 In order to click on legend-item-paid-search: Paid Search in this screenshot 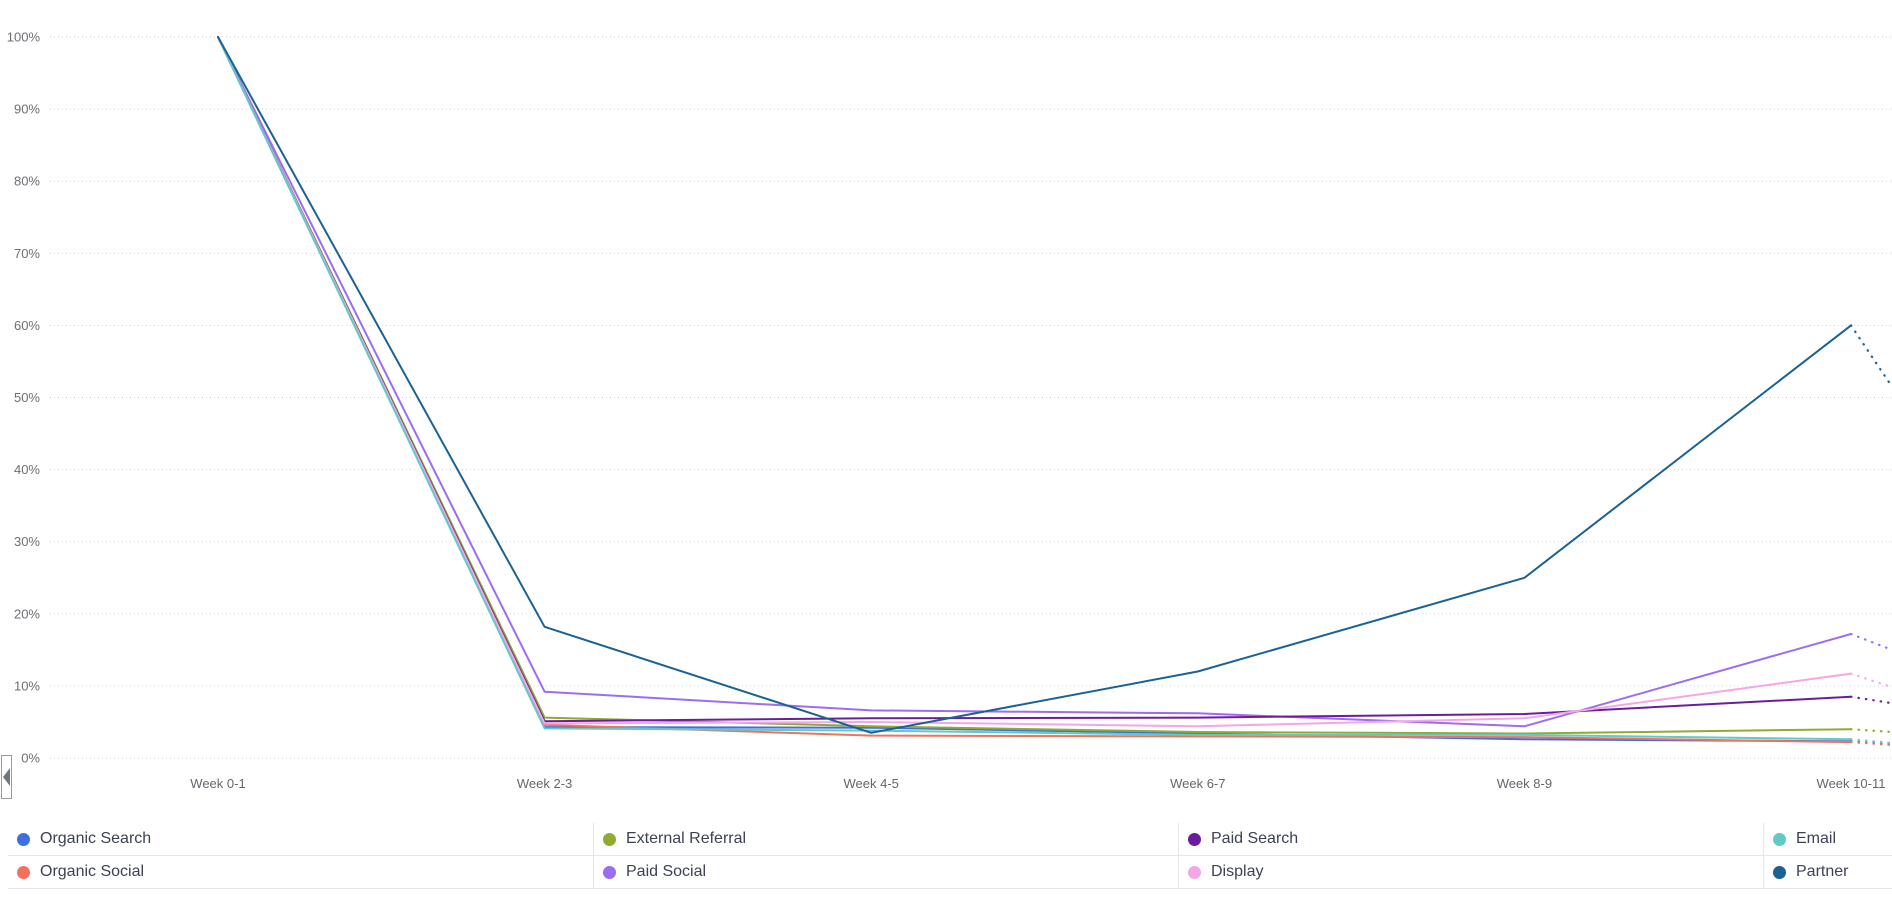, I will do `click(1470, 839)`.